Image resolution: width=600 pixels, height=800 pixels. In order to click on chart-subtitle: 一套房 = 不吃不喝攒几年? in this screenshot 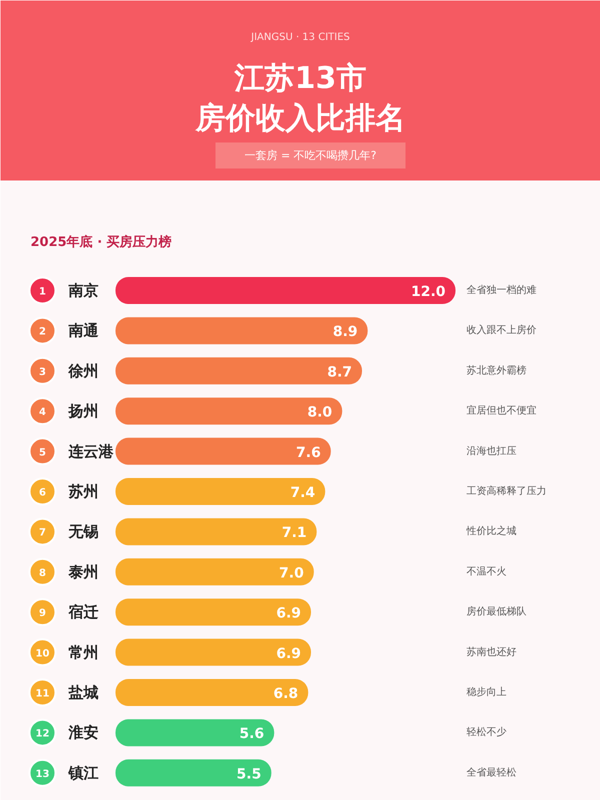, I will do `click(310, 155)`.